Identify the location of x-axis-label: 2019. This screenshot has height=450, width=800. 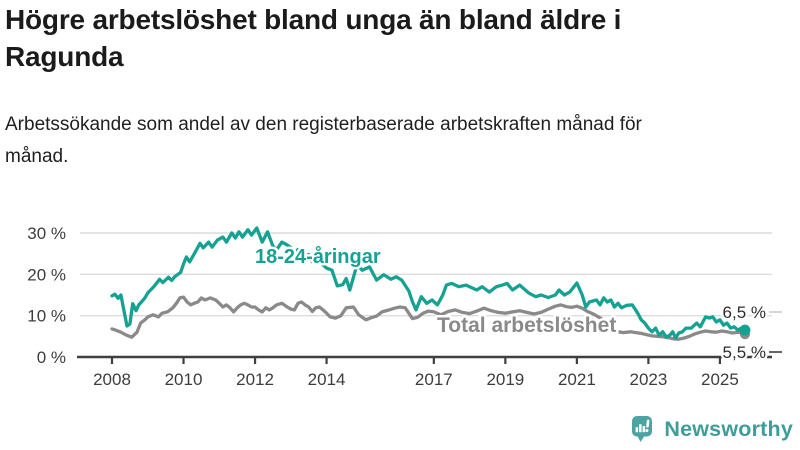
(505, 379).